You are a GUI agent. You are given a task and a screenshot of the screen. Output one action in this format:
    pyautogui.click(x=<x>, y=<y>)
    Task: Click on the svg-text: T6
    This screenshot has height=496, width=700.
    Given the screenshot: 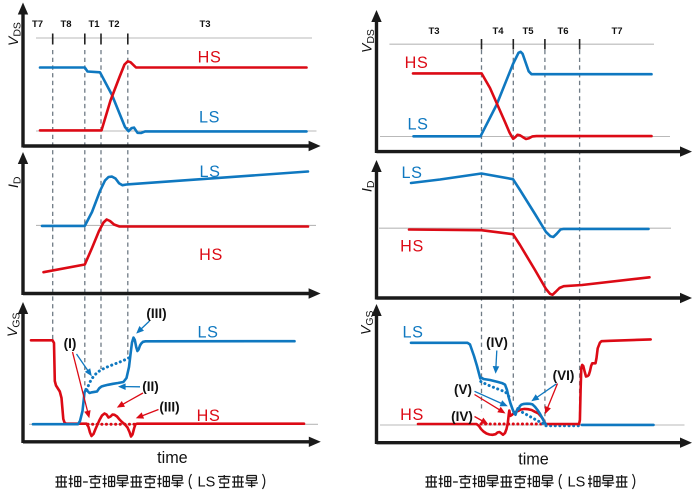 What is the action you would take?
    pyautogui.click(x=562, y=31)
    